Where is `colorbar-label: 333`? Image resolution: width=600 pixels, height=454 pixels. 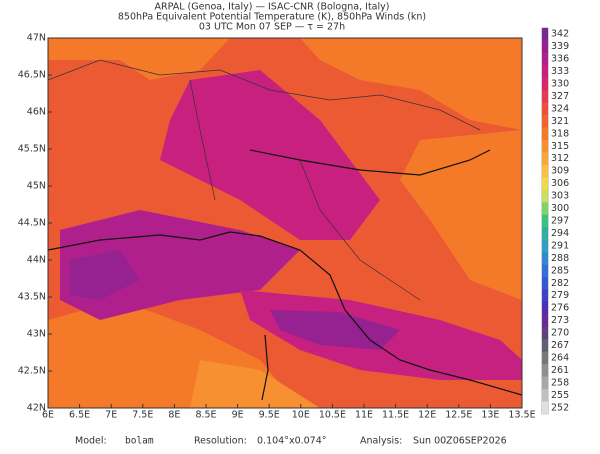
colorbar-label: 333 is located at coordinates (560, 71).